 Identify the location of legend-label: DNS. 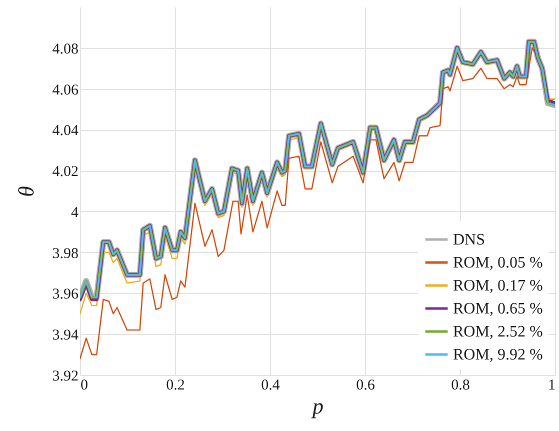
(469, 240).